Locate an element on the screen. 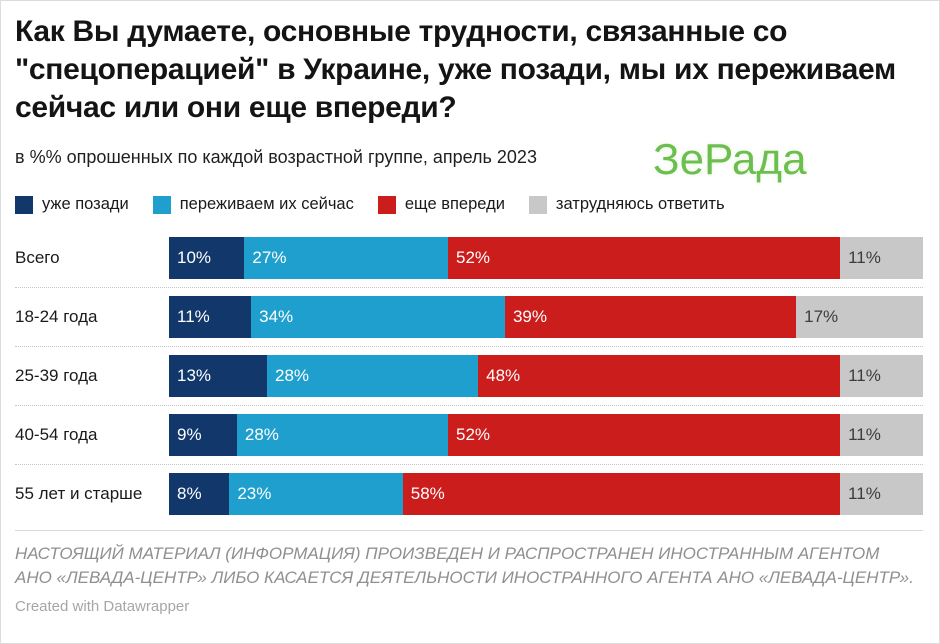 This screenshot has width=940, height=644. bar-segment-still-ahead: 39% is located at coordinates (650, 317).